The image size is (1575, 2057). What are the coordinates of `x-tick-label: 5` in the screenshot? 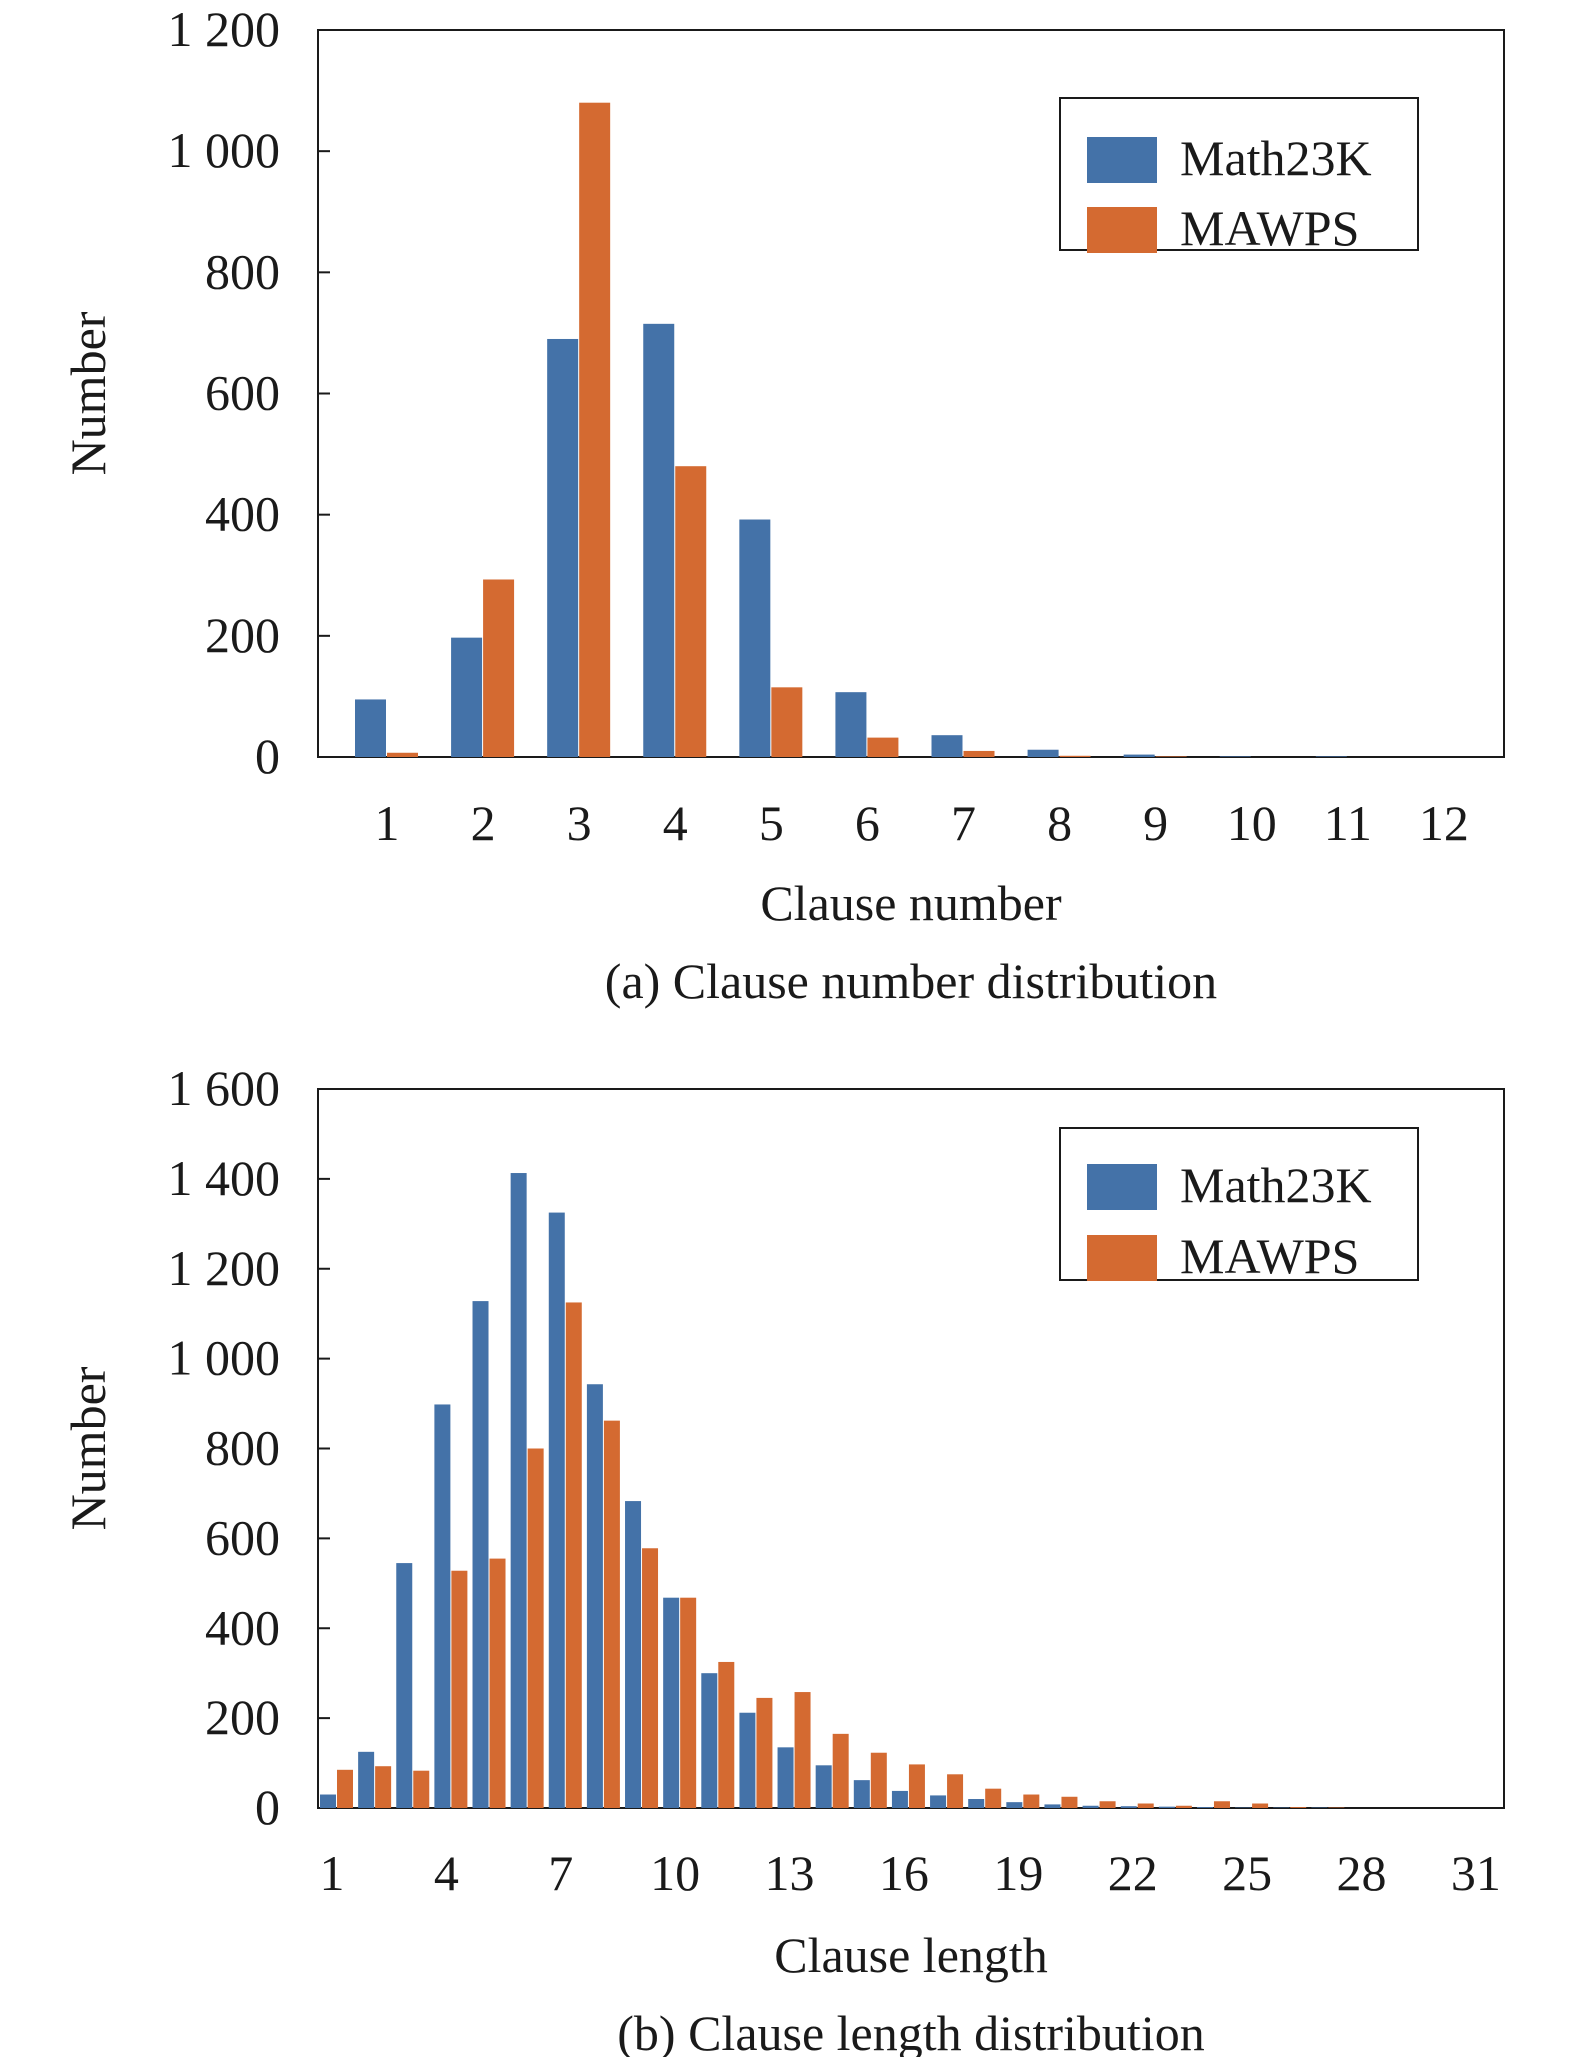 It's located at (771, 823).